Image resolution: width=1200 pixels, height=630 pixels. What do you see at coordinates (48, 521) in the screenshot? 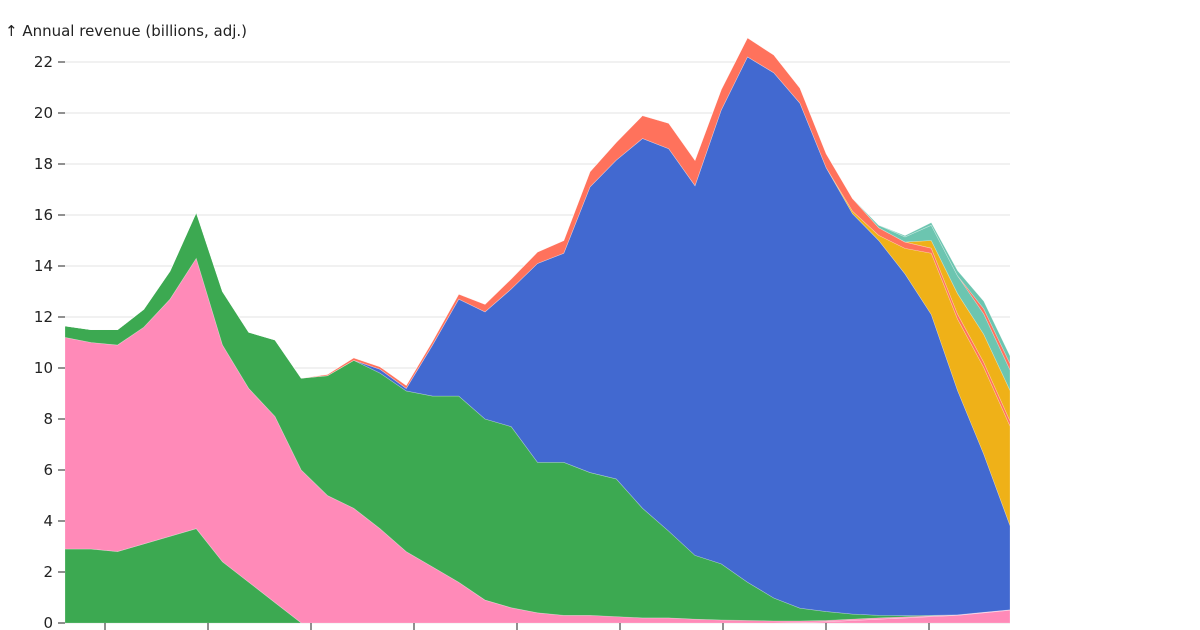
I see `y-tick-label: 4` at bounding box center [48, 521].